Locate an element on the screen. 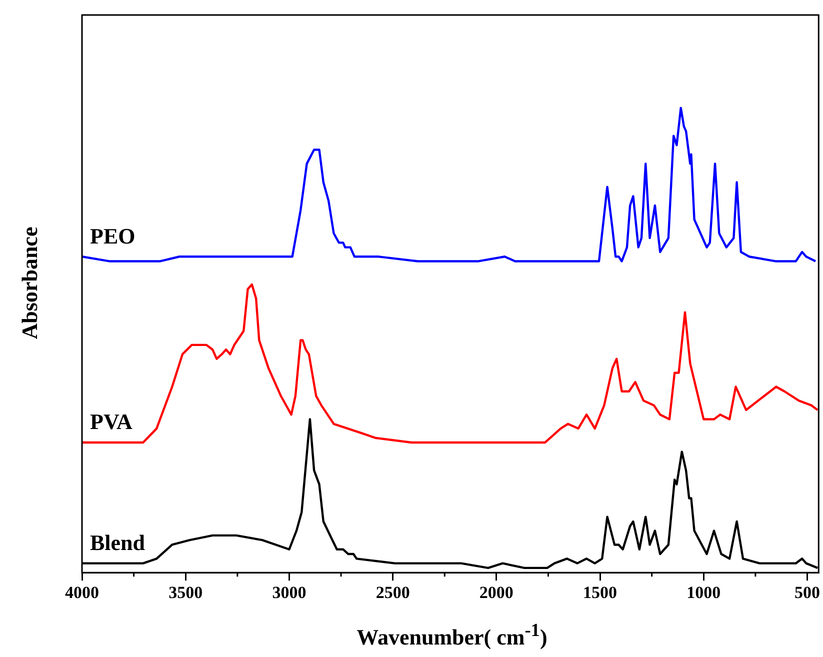  x-tick-label: 500 is located at coordinates (807, 592).